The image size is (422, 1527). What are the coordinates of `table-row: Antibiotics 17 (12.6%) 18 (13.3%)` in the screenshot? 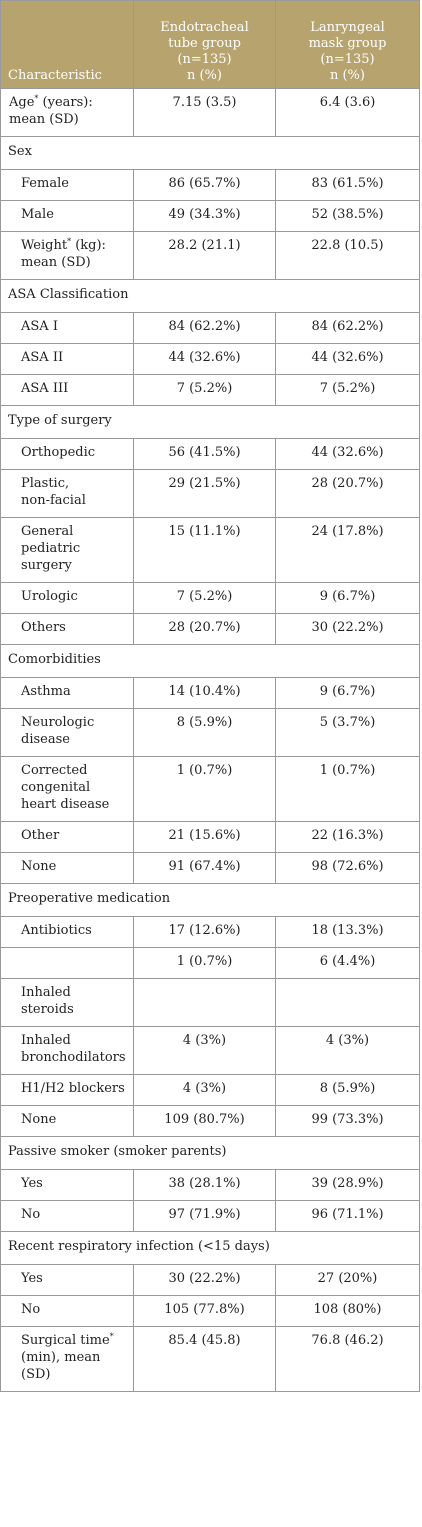 It's located at (210, 932).